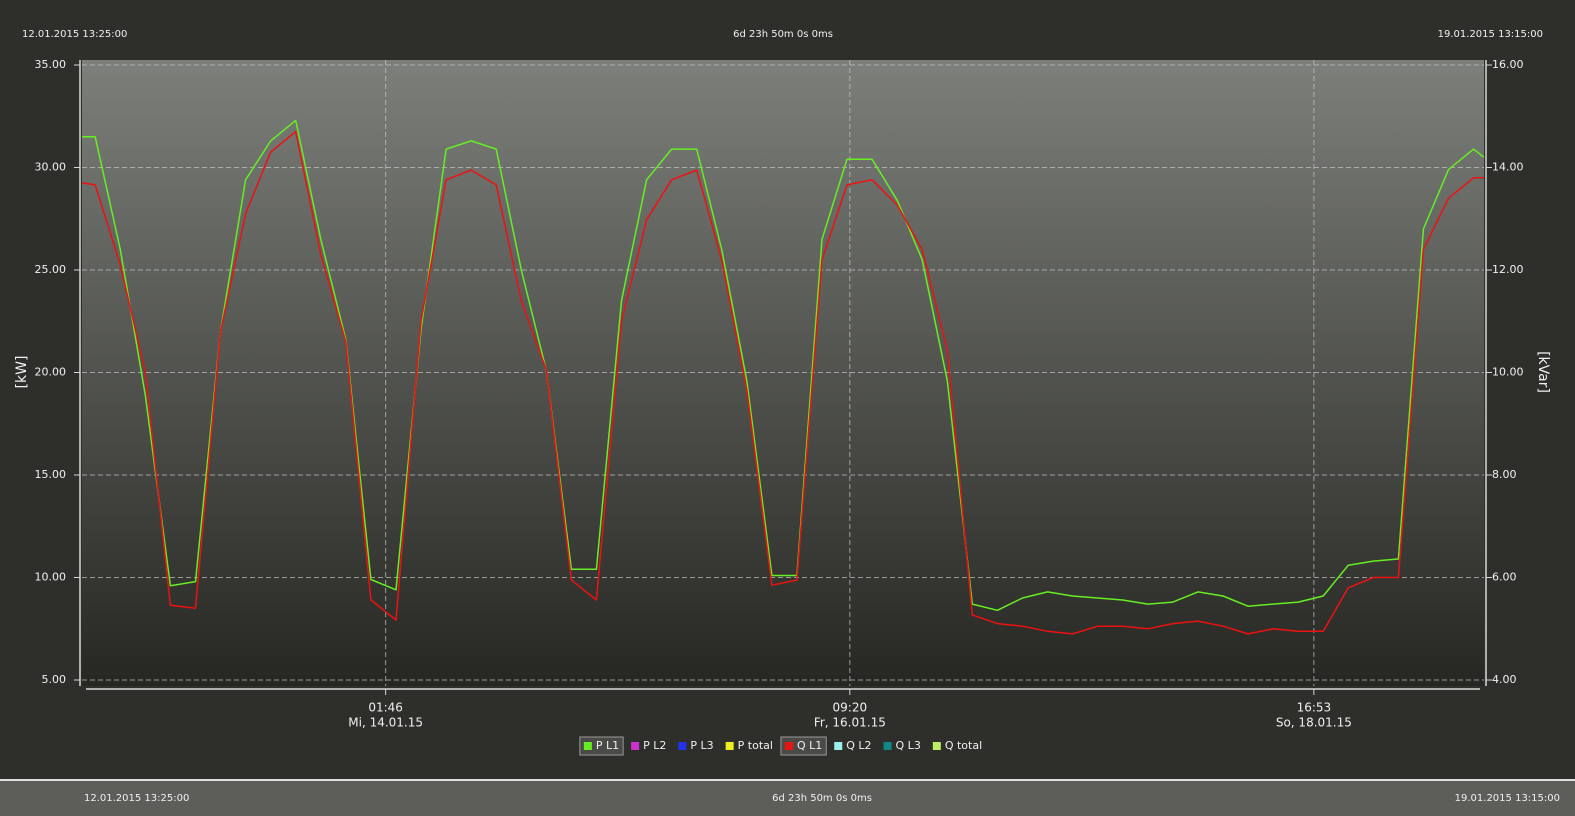 The height and width of the screenshot is (816, 1575). I want to click on y2-tick-label: 6.00, so click(1504, 577).